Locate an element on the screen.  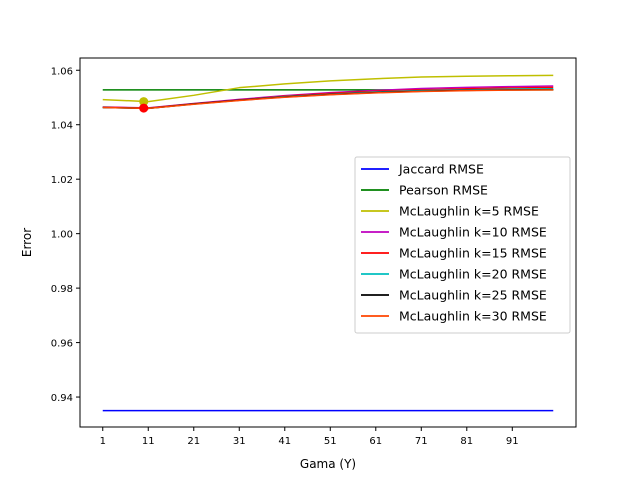
y-axis-label: Error is located at coordinates (27, 242).